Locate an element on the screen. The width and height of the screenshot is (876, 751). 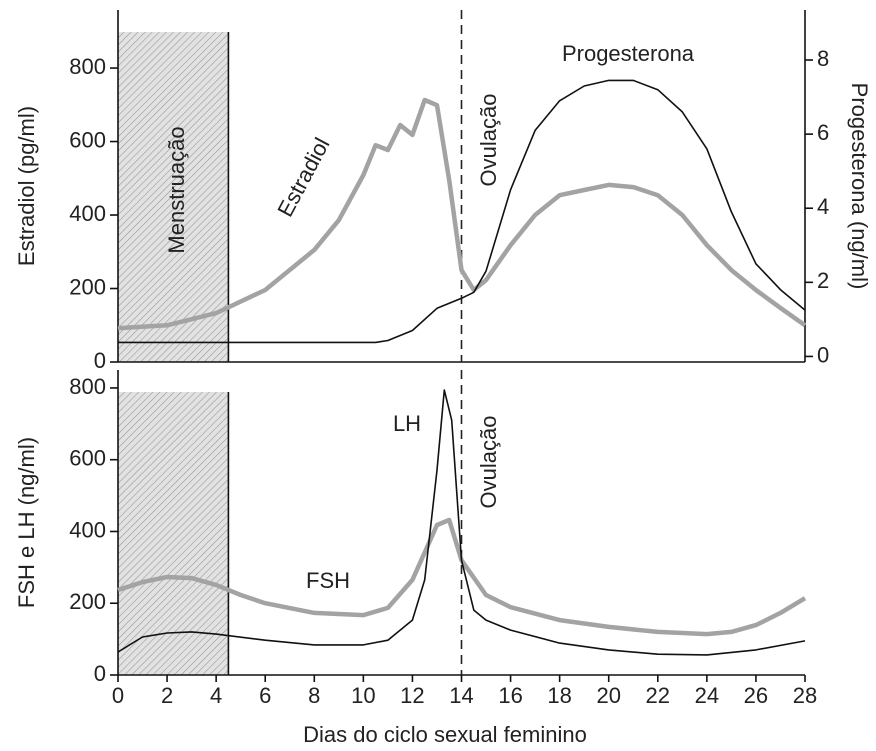
x-tick-label: 28 is located at coordinates (805, 695).